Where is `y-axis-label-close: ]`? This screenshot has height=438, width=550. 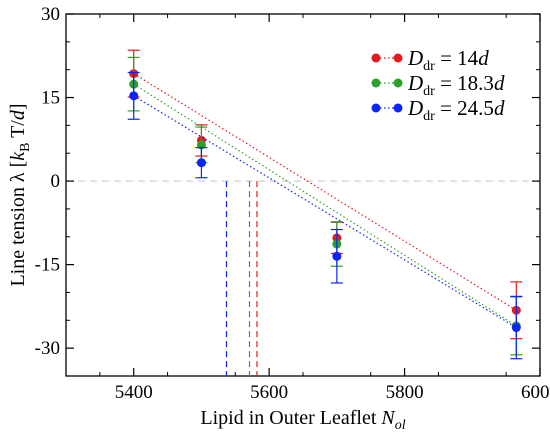
y-axis-label-close: ] is located at coordinates (18, 106).